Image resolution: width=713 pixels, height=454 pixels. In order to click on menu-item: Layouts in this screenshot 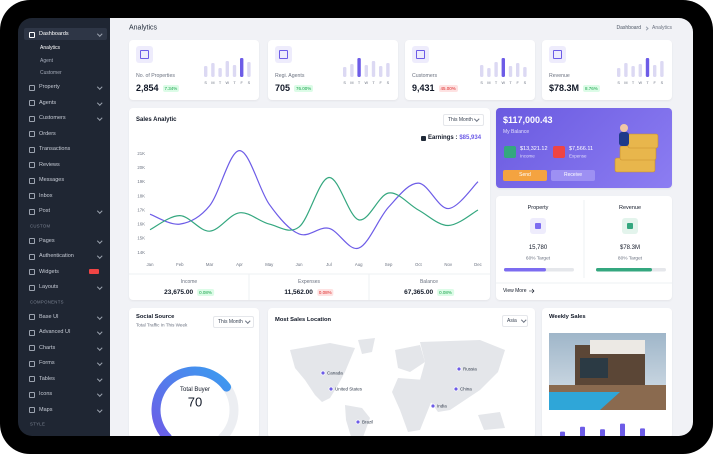, I will do `click(49, 287)`.